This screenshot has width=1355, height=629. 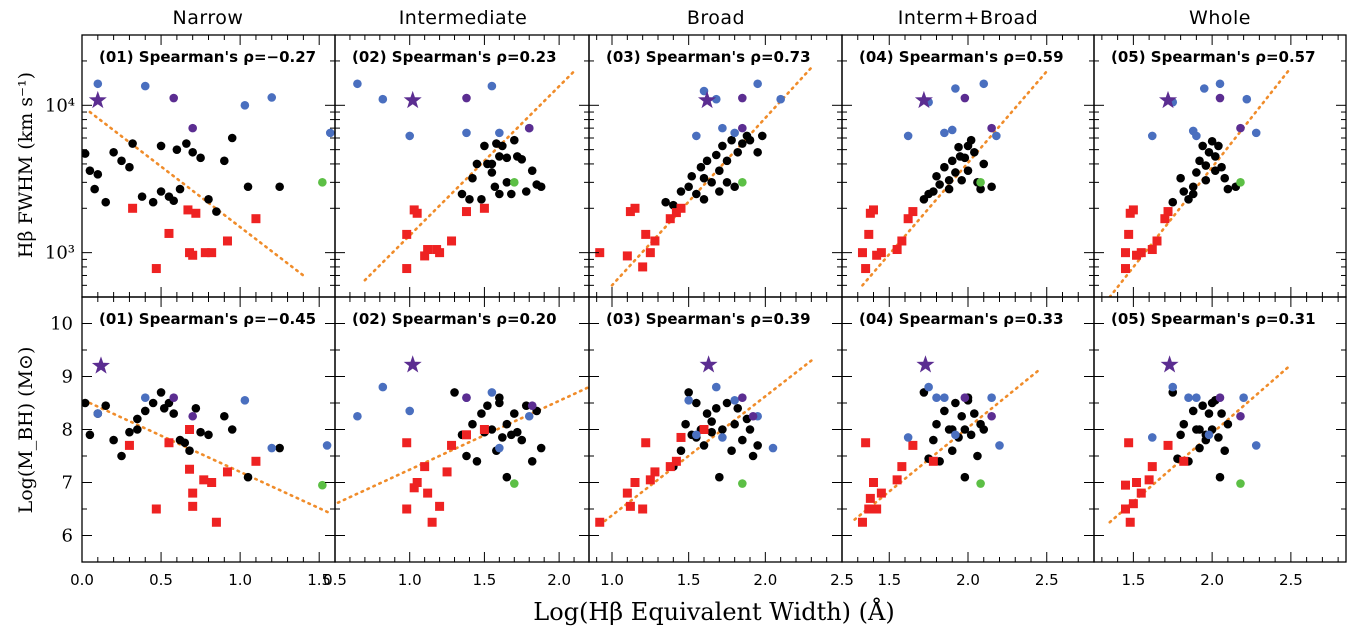 I want to click on x-tick-label: 1.5, so click(x=319, y=580).